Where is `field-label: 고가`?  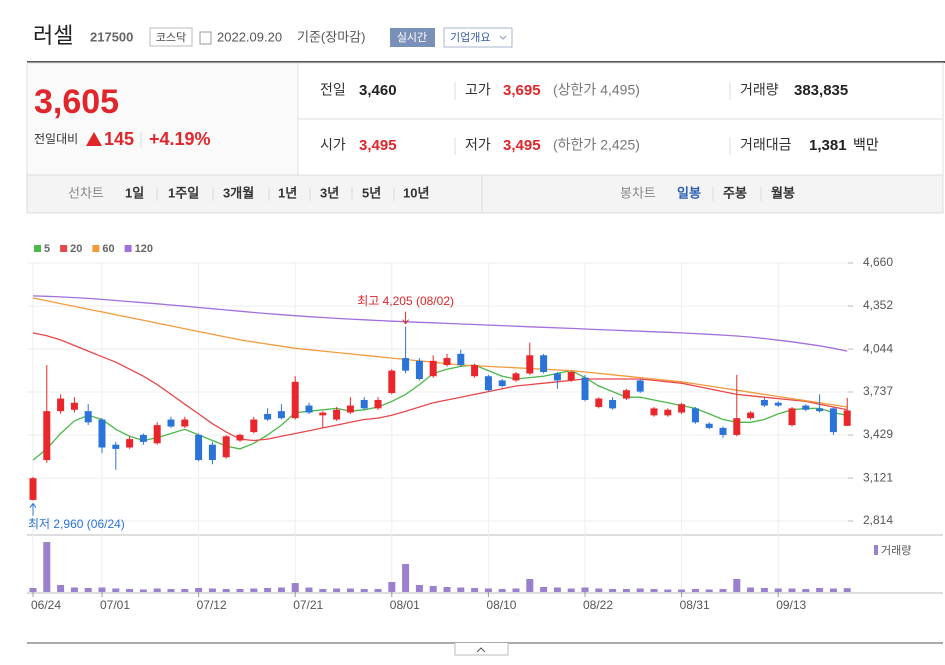 field-label: 고가 is located at coordinates (478, 90).